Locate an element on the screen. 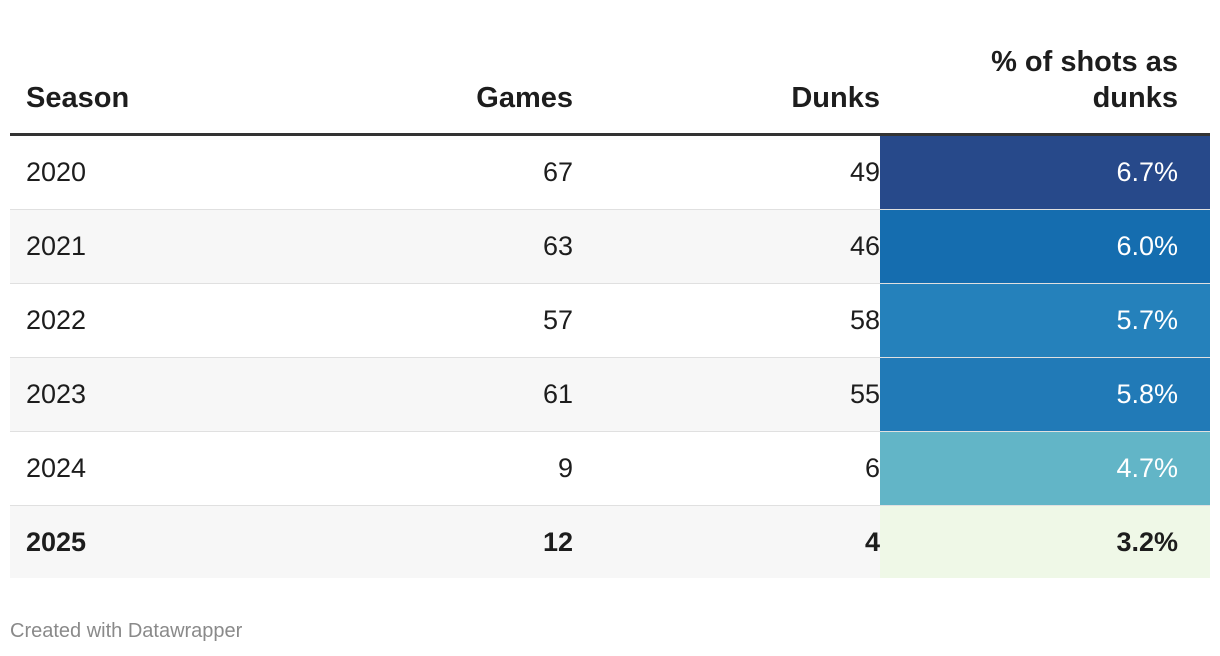  header-season: Season is located at coordinates (78, 98).